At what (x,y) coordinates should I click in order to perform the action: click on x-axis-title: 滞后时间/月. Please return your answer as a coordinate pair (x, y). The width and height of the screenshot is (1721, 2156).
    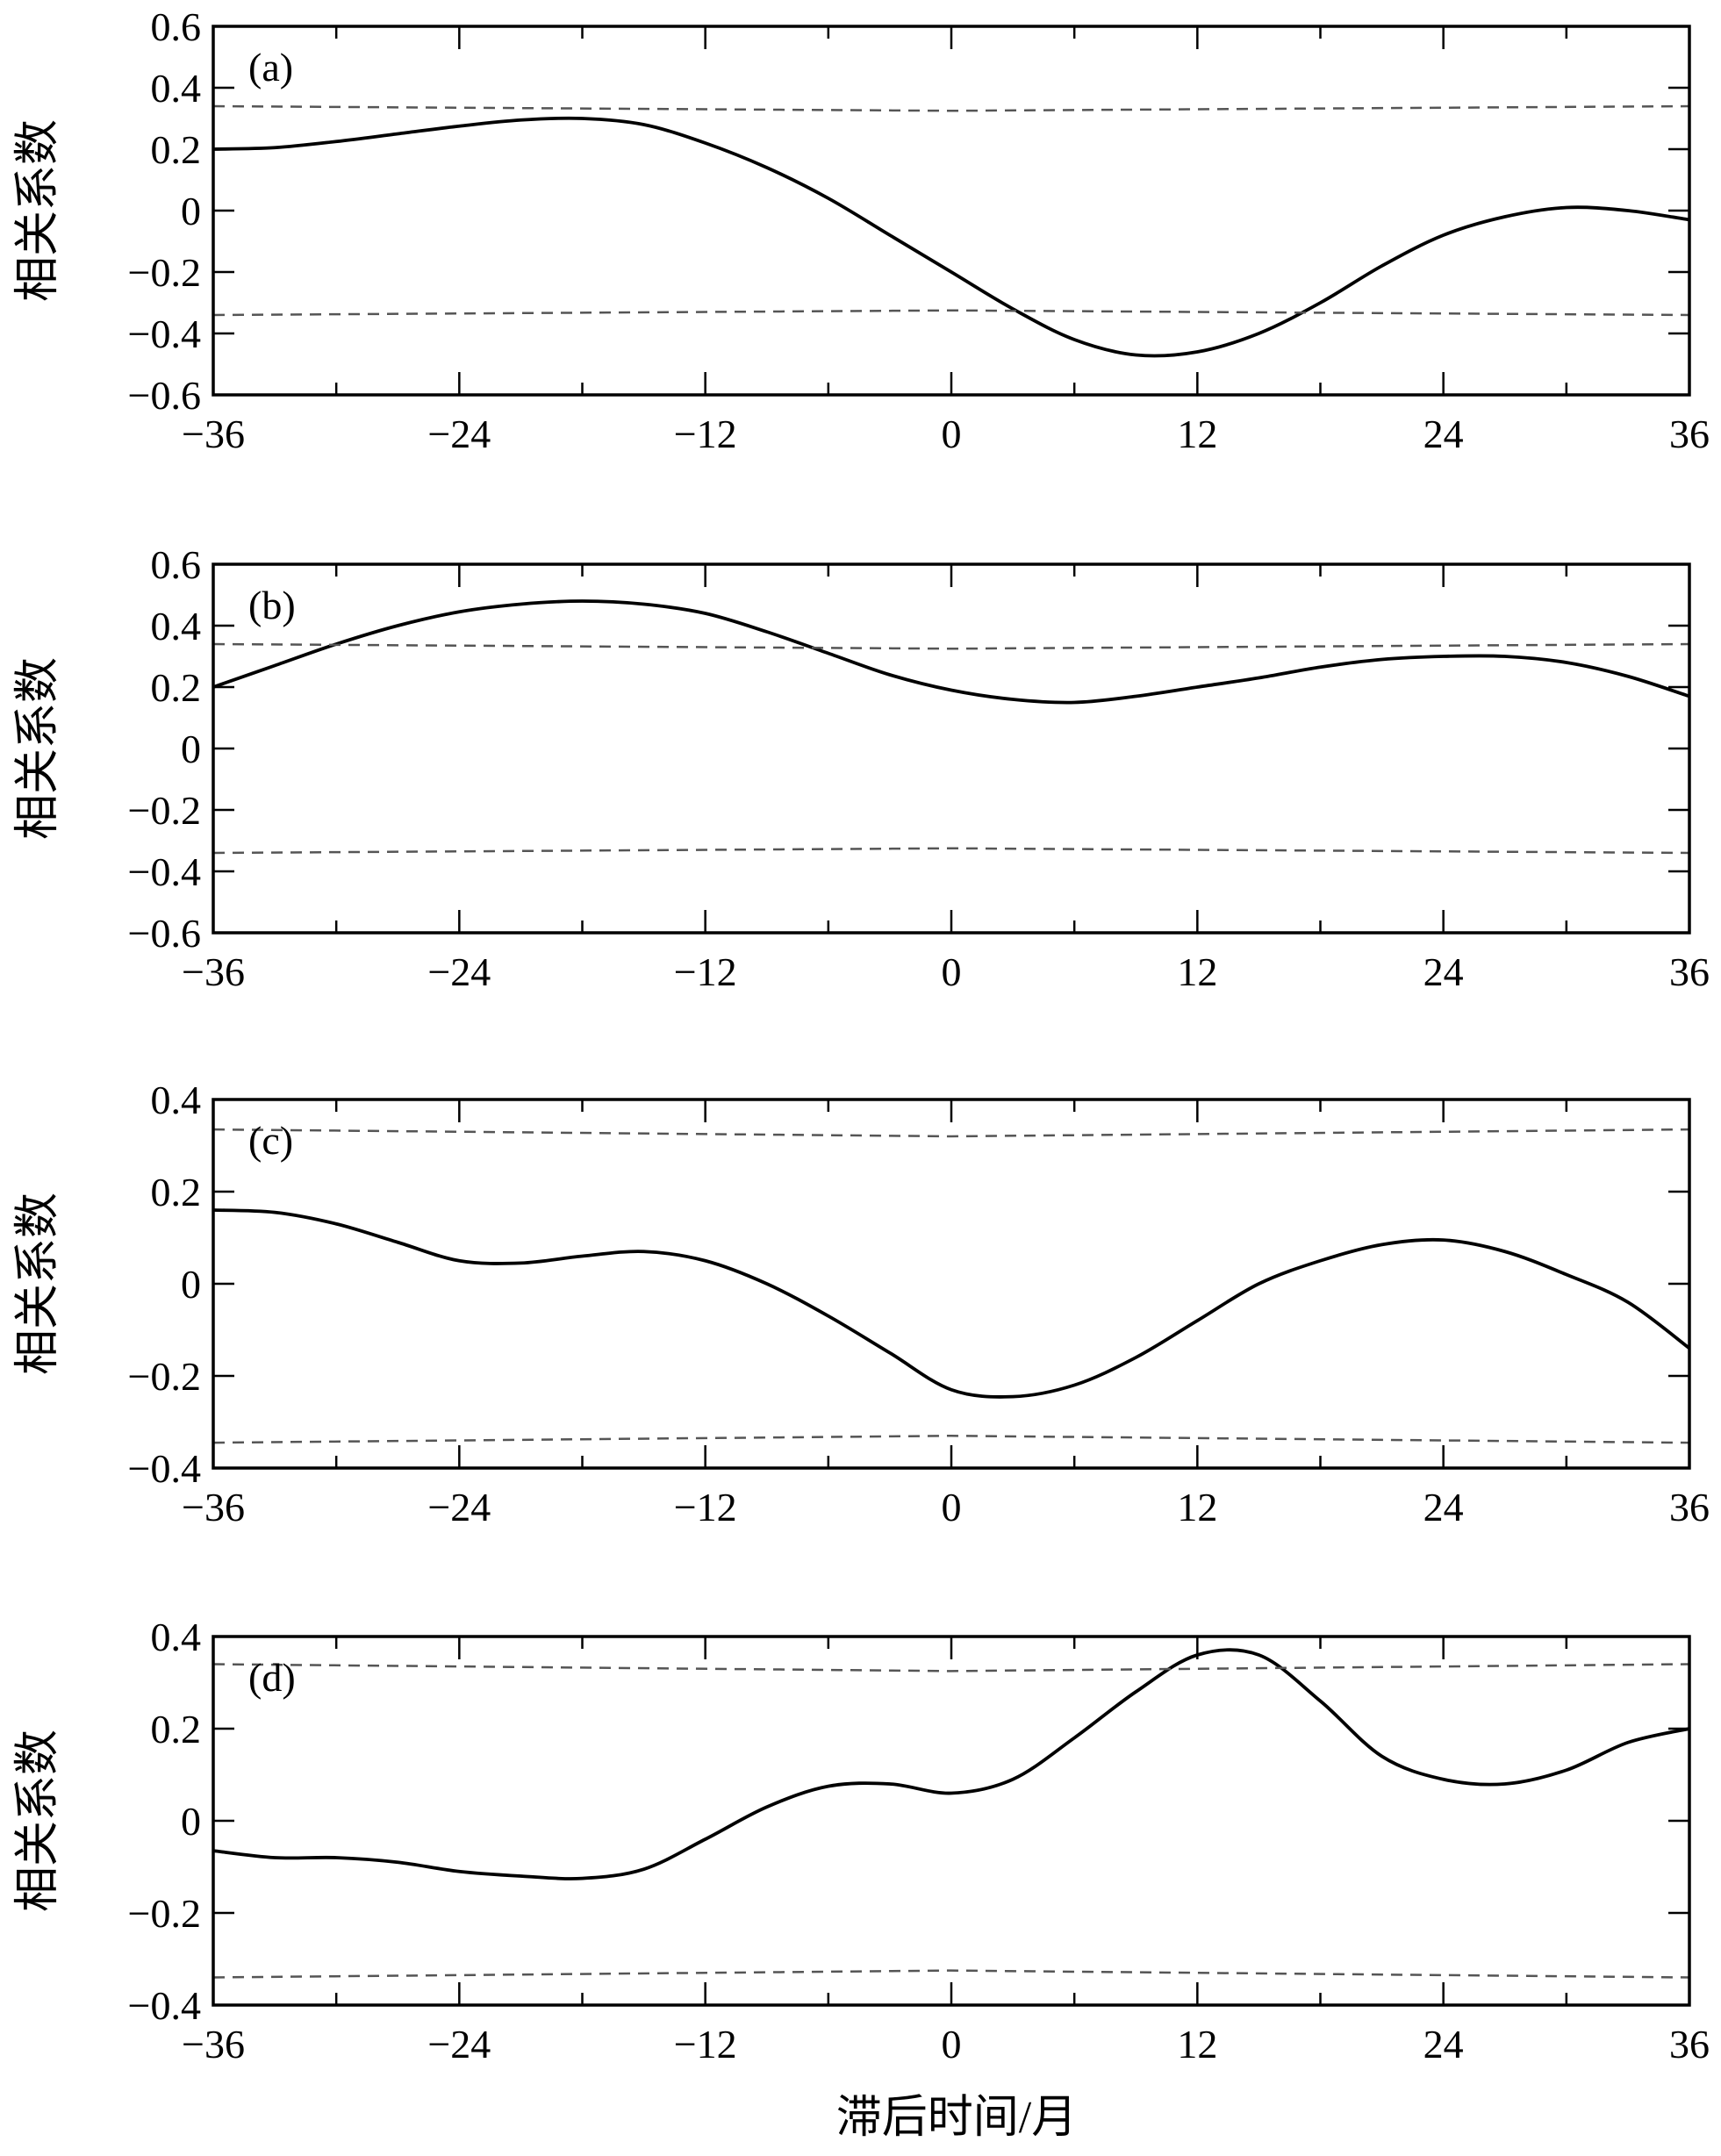
    Looking at the image, I should click on (956, 2118).